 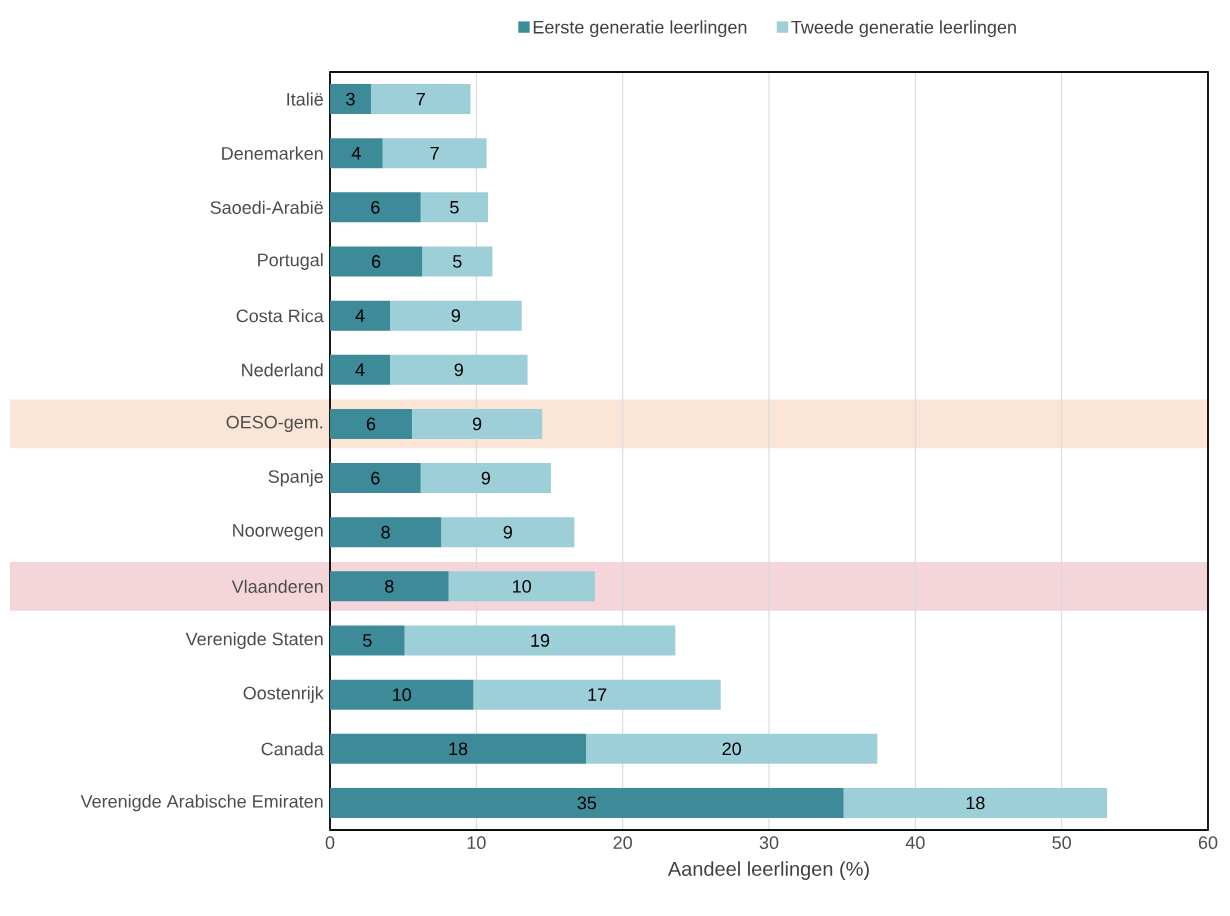 I want to click on data-label: 17, so click(x=597, y=694).